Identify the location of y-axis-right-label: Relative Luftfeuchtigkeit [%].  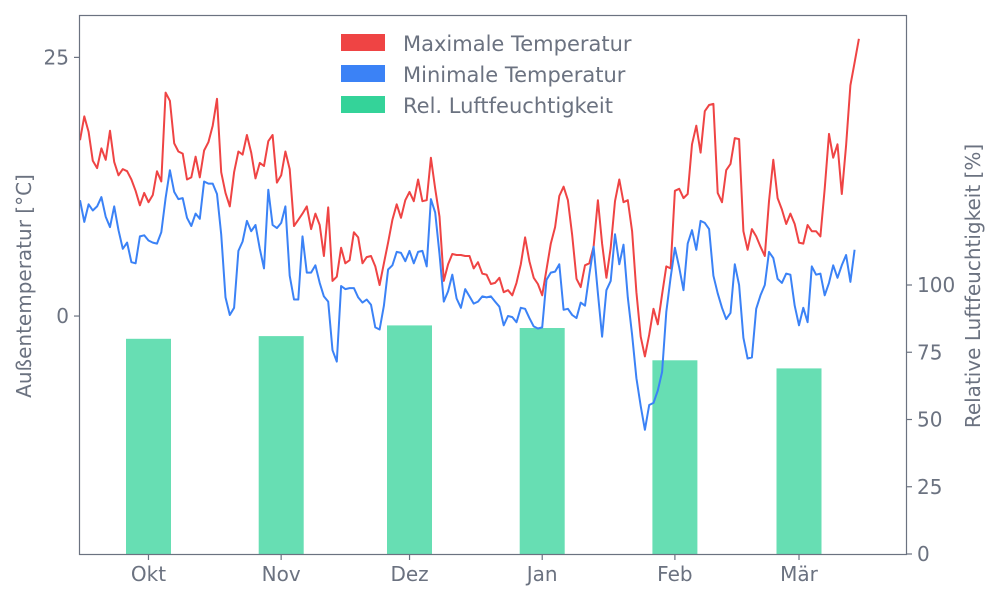
(973, 286).